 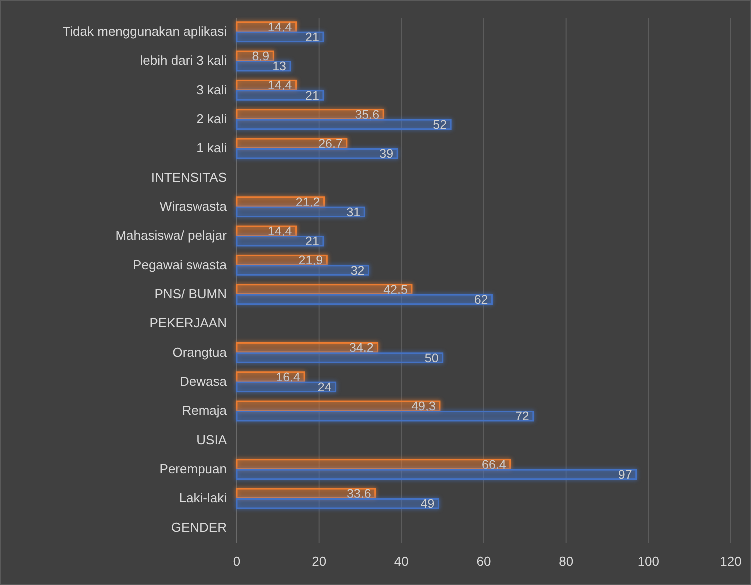 I want to click on data-label: 21,9, so click(x=311, y=261).